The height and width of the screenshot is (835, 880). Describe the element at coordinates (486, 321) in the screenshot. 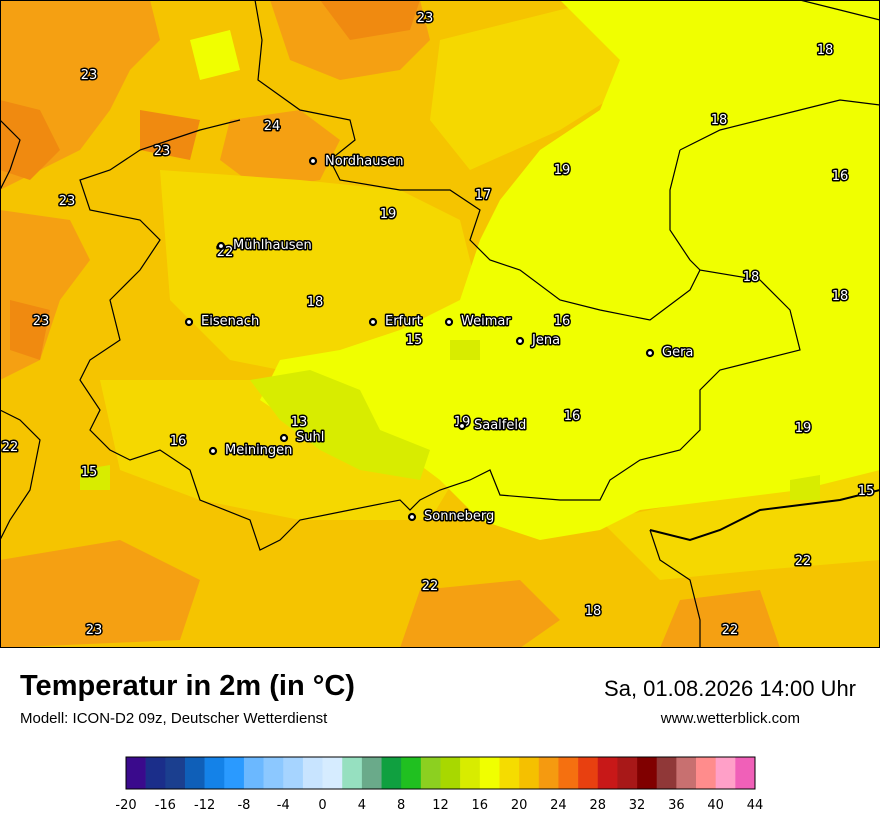

I see `city-label-weimar: Weimar` at that location.